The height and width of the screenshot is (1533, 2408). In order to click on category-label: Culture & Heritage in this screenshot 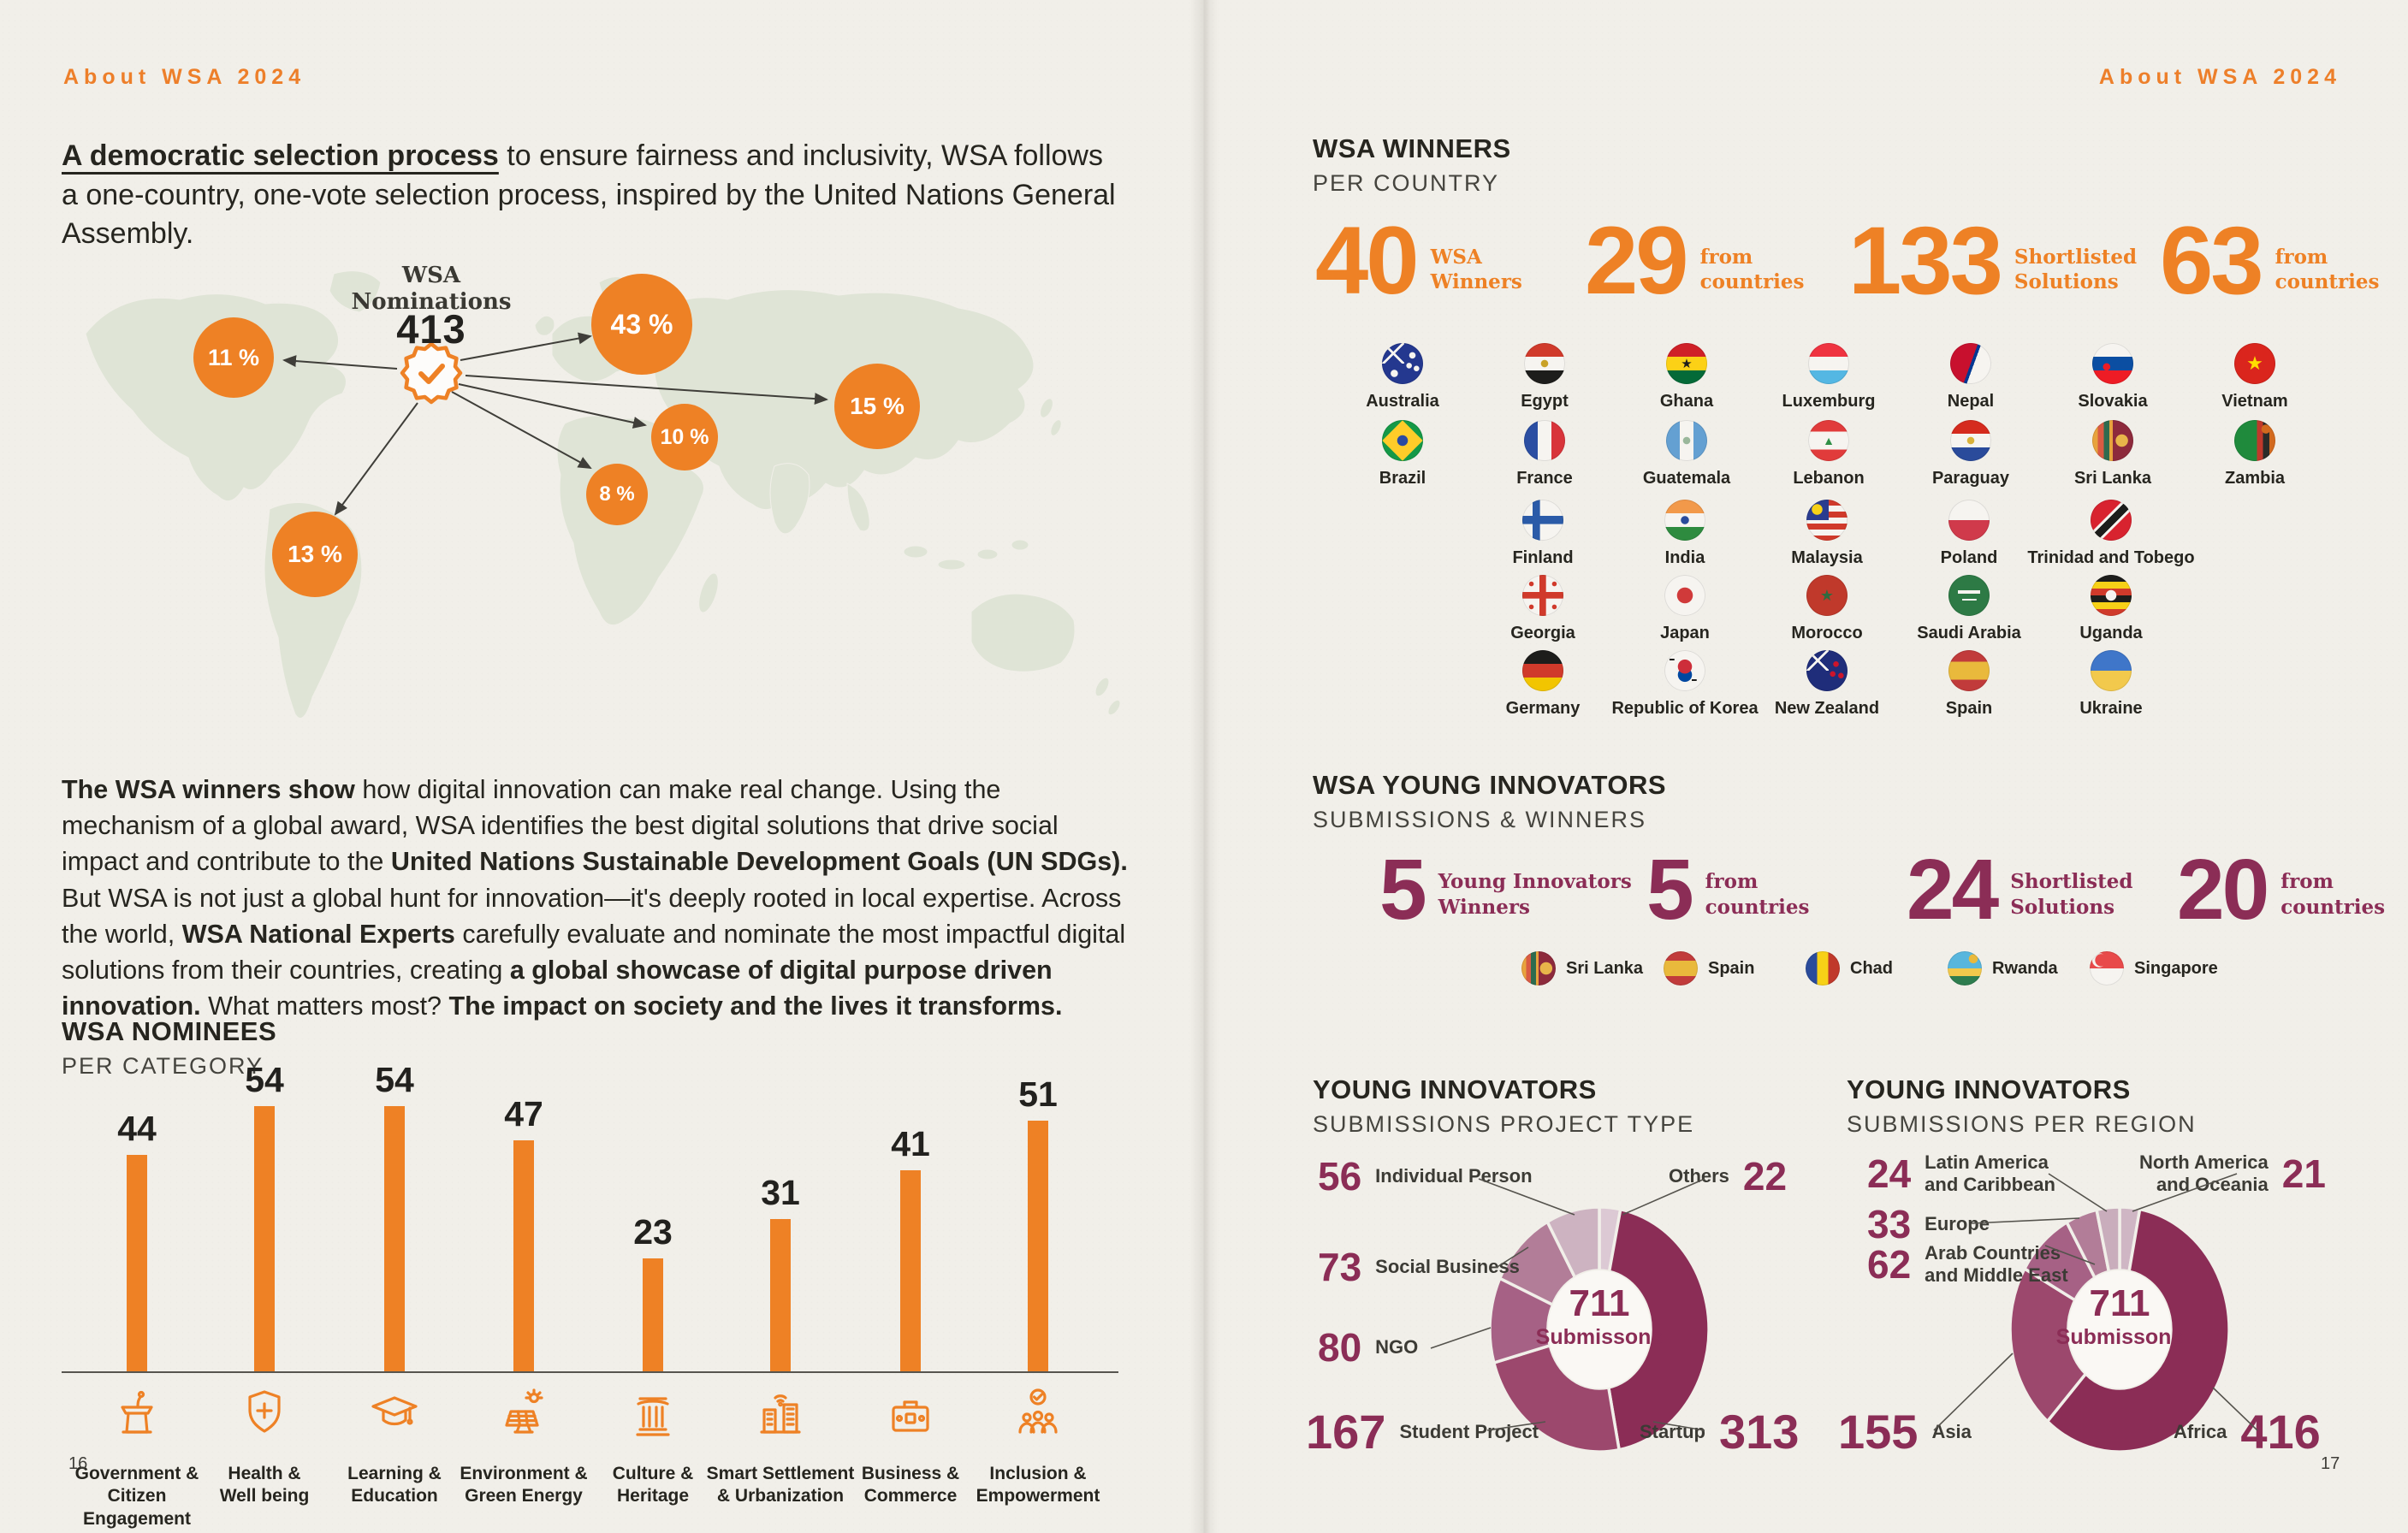, I will do `click(653, 1485)`.